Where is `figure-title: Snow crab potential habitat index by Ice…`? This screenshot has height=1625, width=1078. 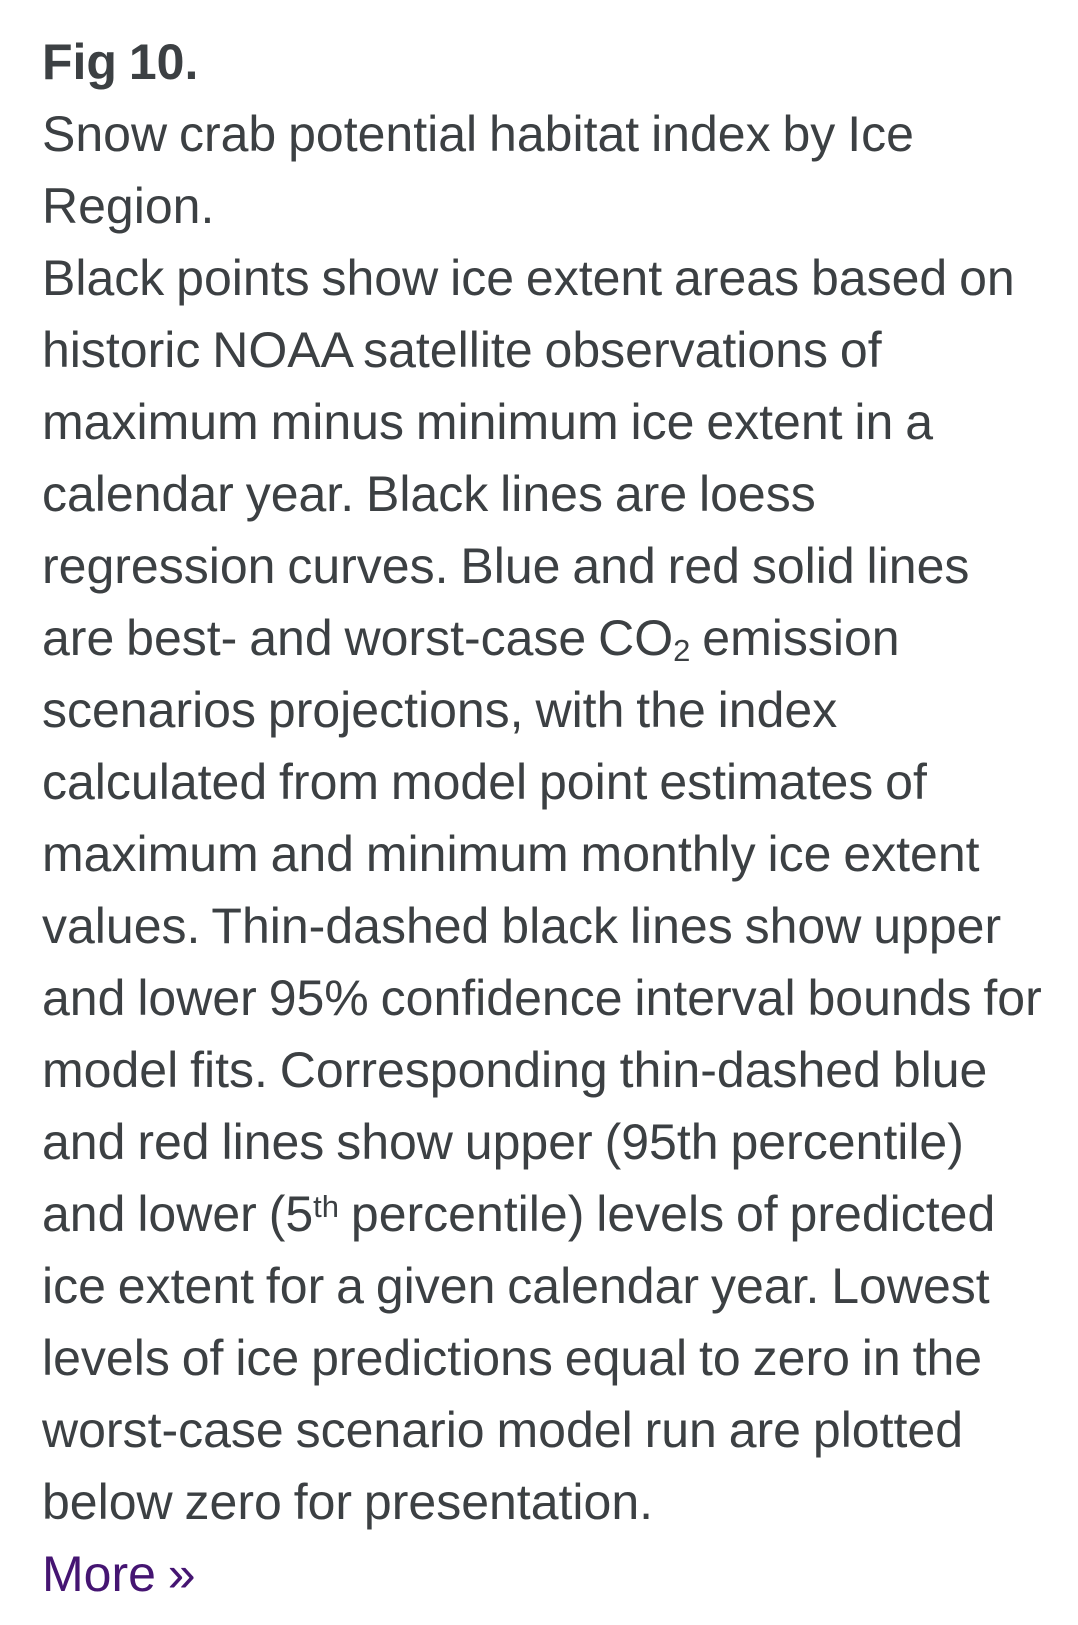
figure-title: Snow crab potential habitat index by Ice… is located at coordinates (478, 170).